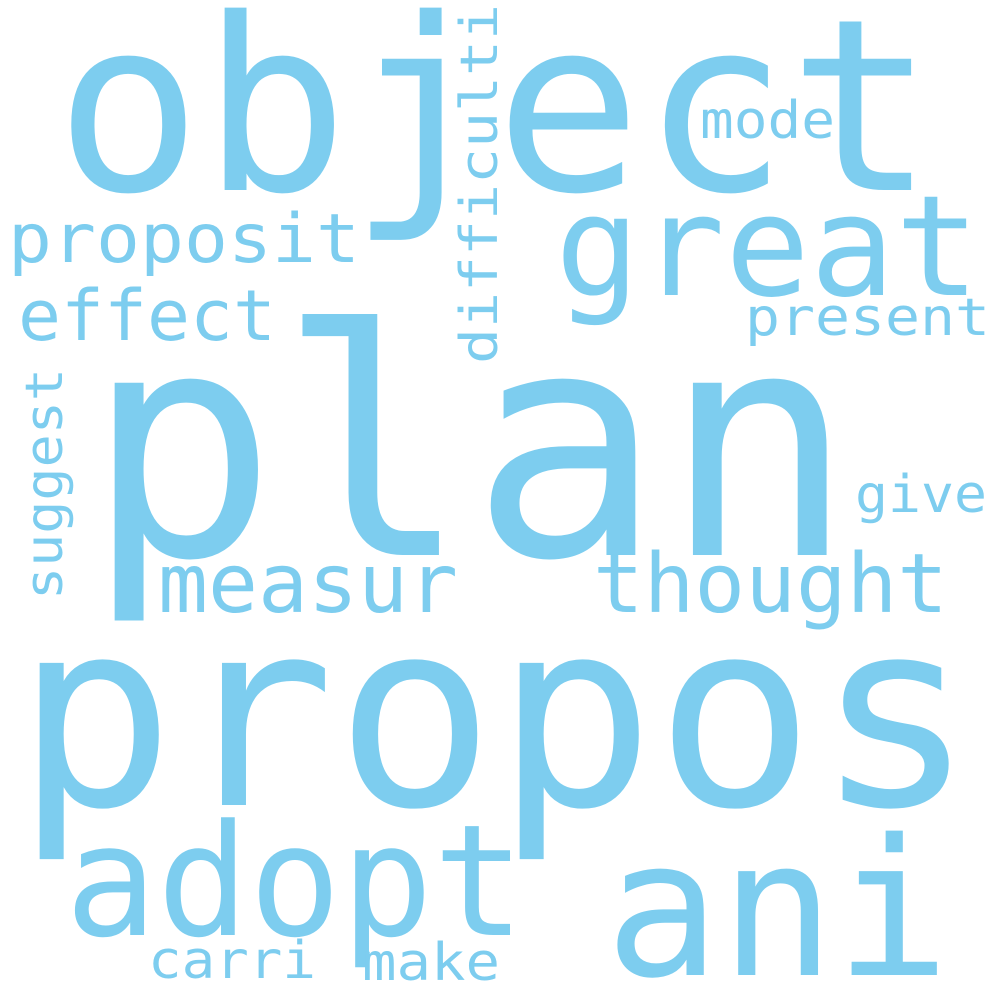  Describe the element at coordinates (770, 584) in the screenshot. I see `word-thought: thought` at that location.